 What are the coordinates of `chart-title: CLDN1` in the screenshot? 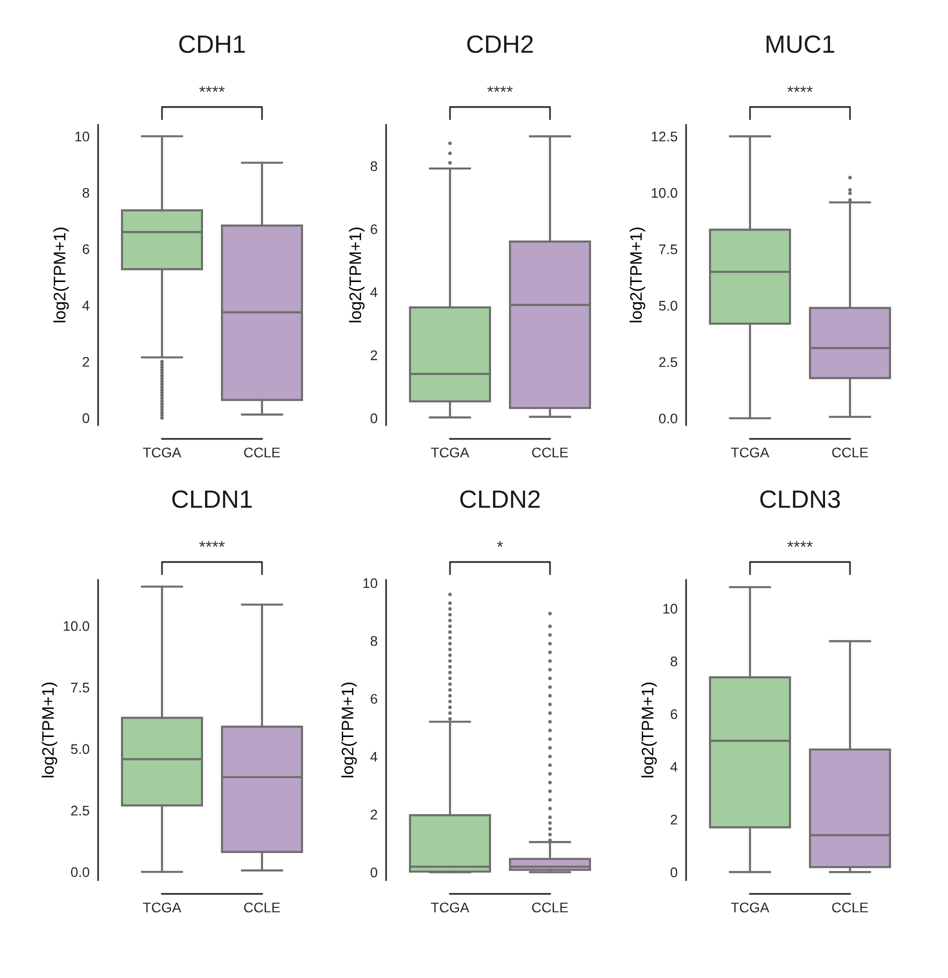 It's located at (212, 499).